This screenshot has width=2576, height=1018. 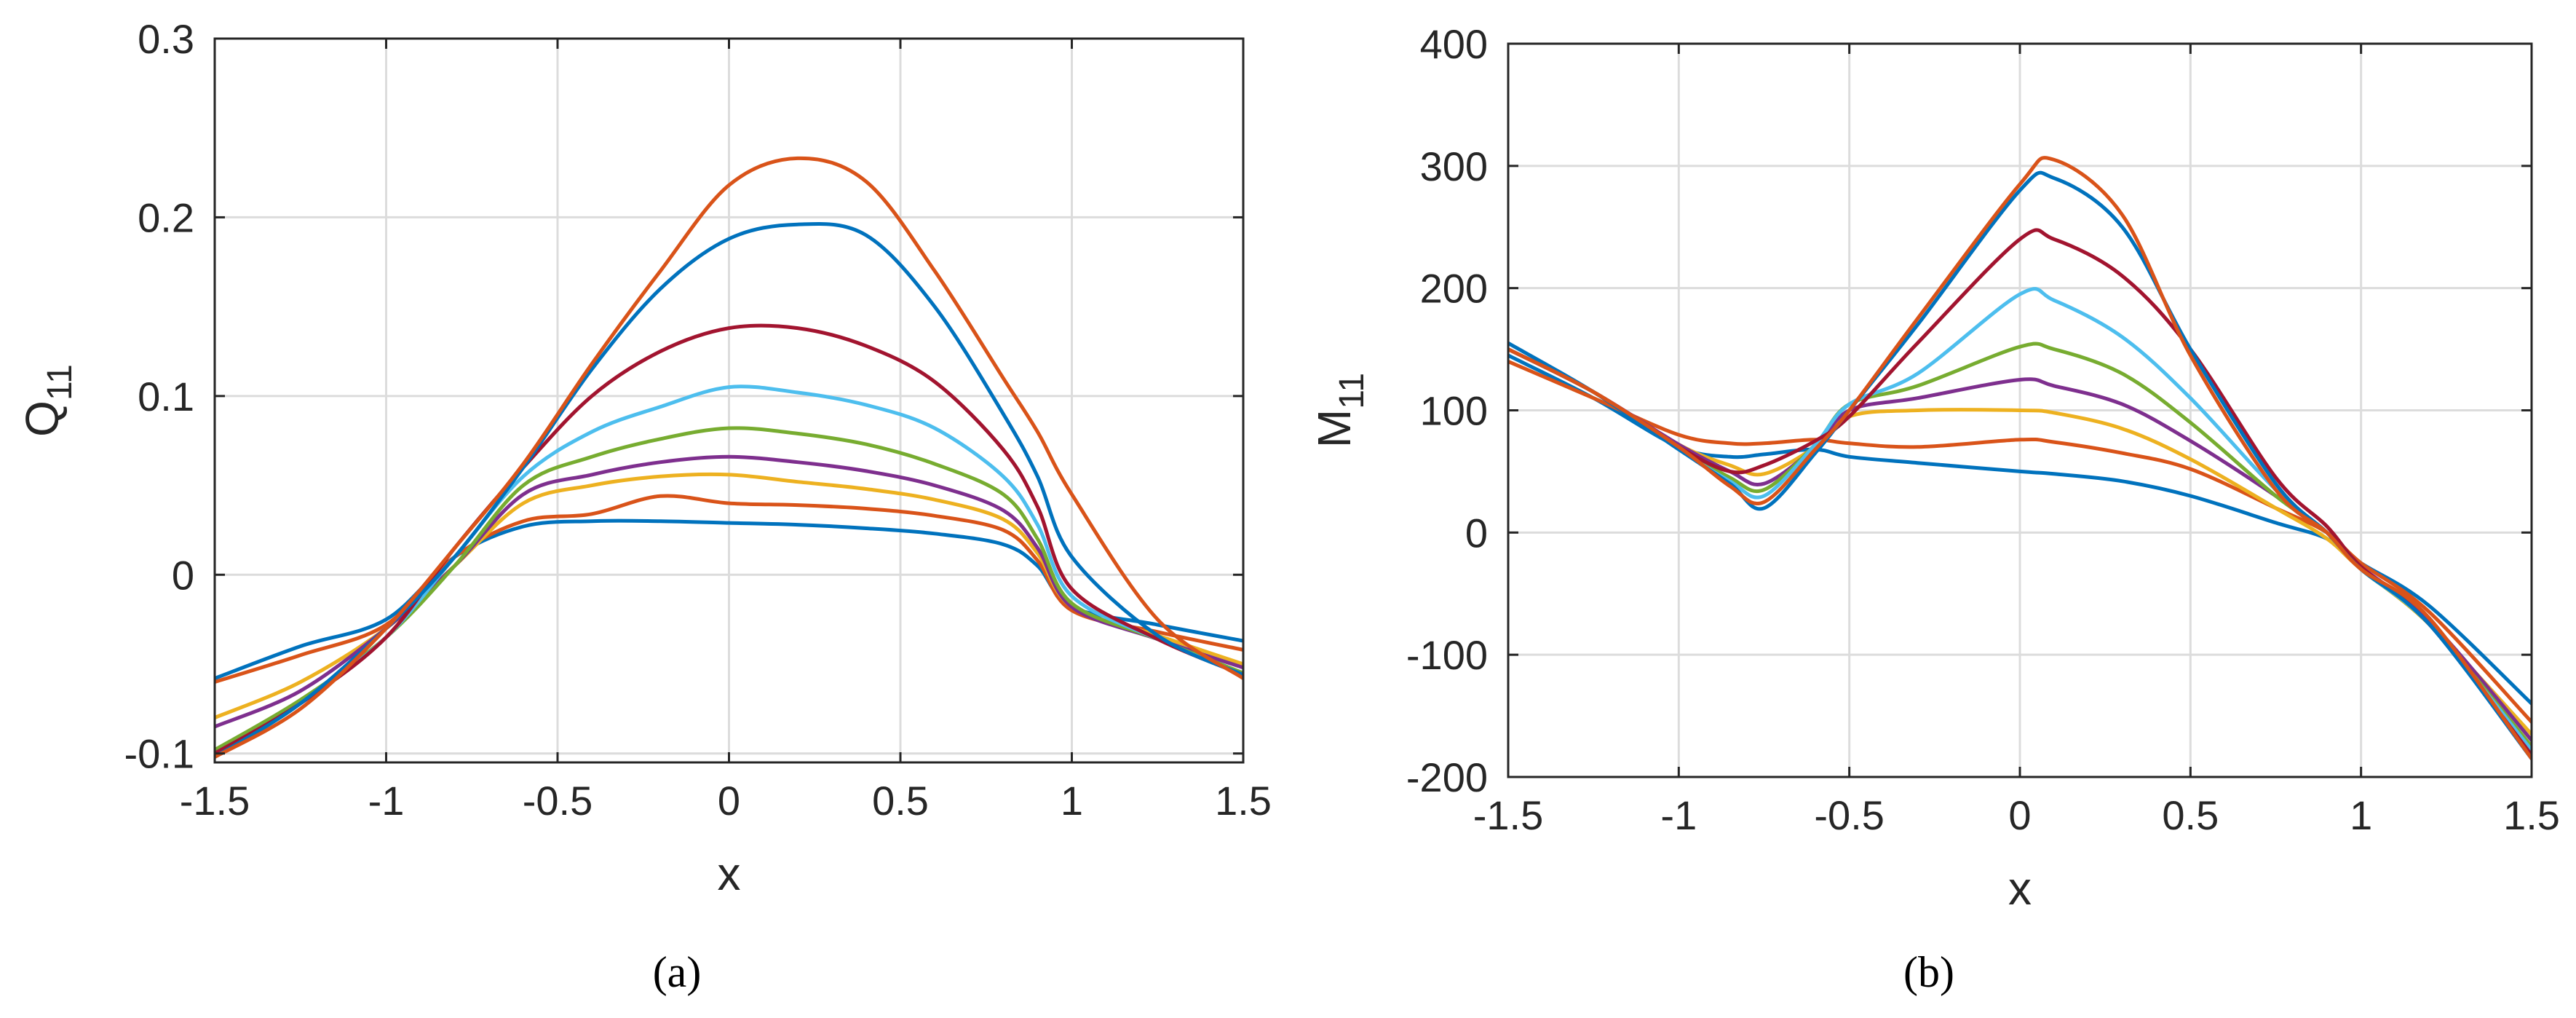 I want to click on y-tick-label: 300, so click(x=1454, y=166).